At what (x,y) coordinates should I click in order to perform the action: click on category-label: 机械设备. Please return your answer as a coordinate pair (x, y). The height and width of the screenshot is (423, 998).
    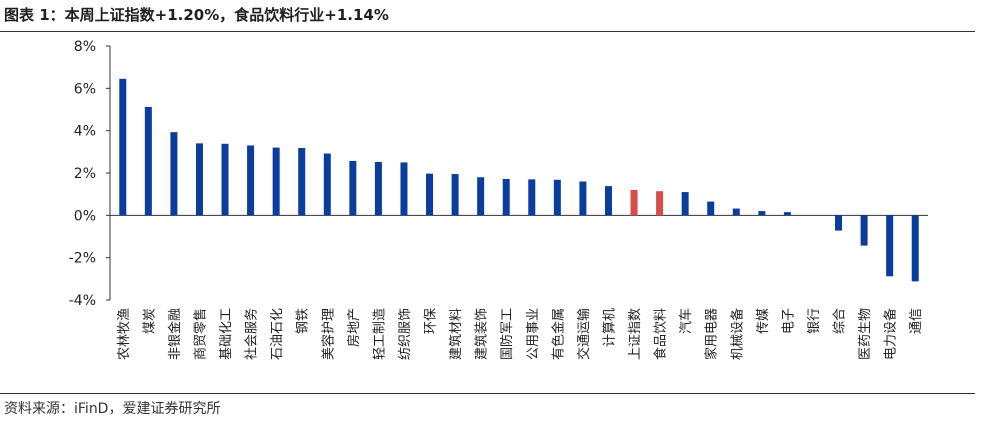
    Looking at the image, I should click on (737, 334).